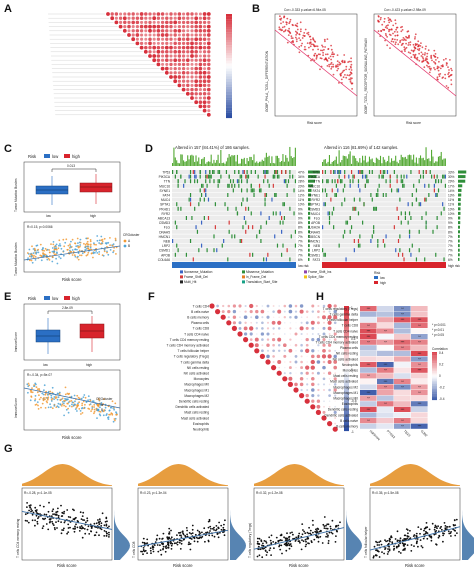 This screenshot has width=474, height=571. What do you see at coordinates (403, 410) in the screenshot?
I see `h-sig-mark: ***` at bounding box center [403, 410].